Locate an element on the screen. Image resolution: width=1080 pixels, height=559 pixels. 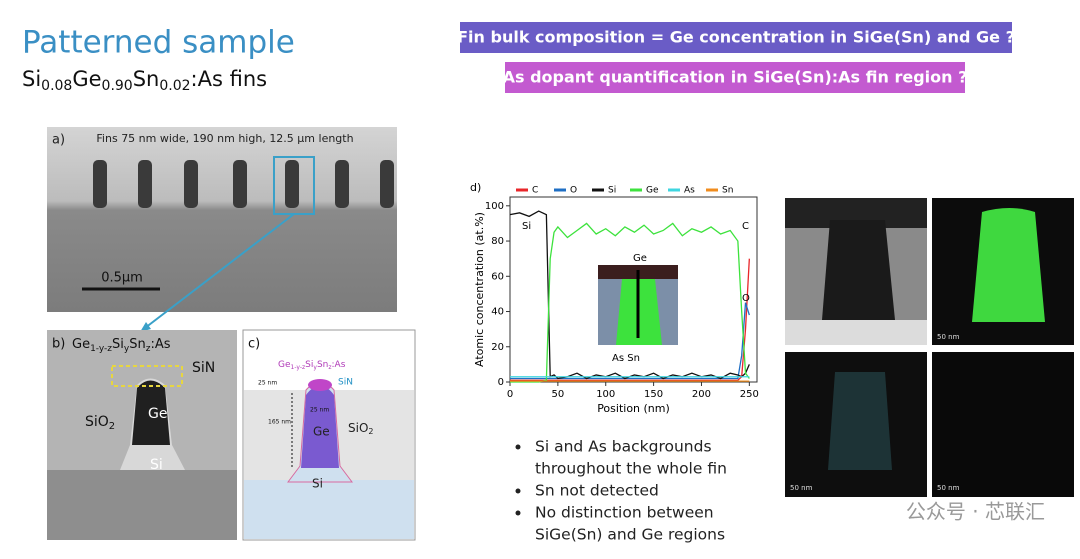
y-tick-label: 60 is located at coordinates (497, 276).